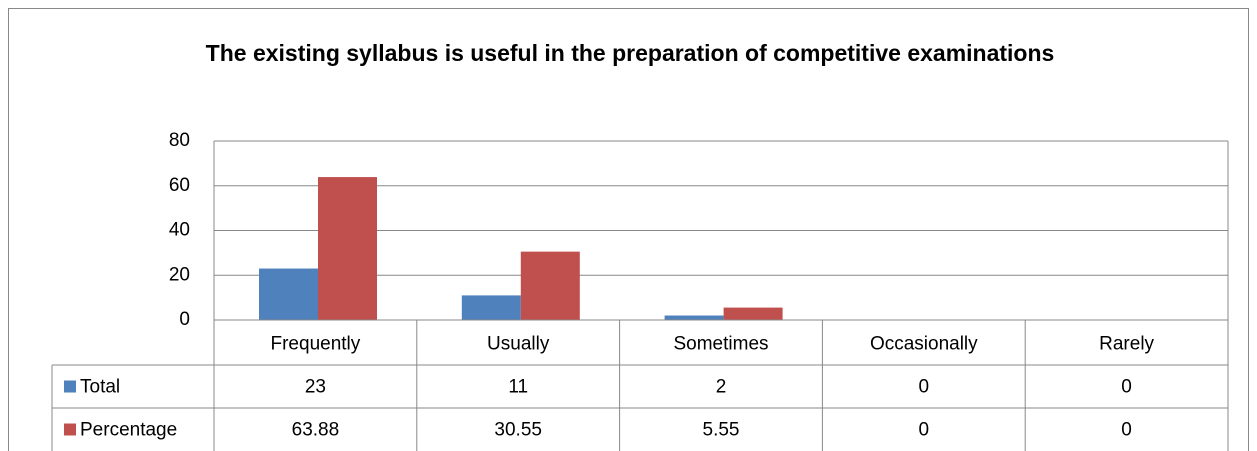 The height and width of the screenshot is (451, 1257). What do you see at coordinates (1126, 344) in the screenshot?
I see `x-tick-label: Rarely` at bounding box center [1126, 344].